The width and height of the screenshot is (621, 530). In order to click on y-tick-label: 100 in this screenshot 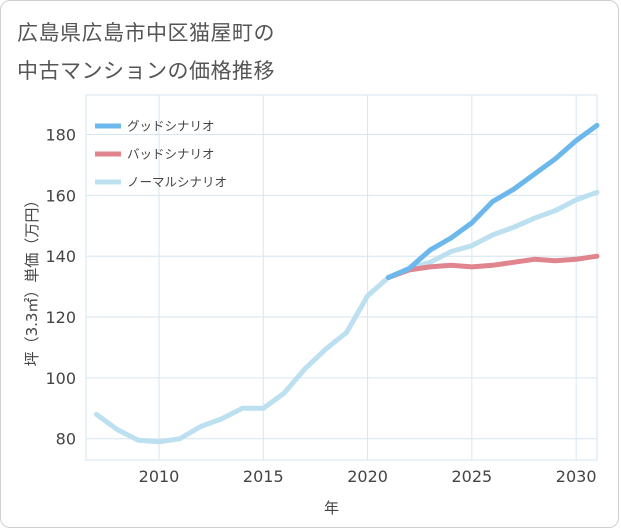, I will do `click(60, 378)`.